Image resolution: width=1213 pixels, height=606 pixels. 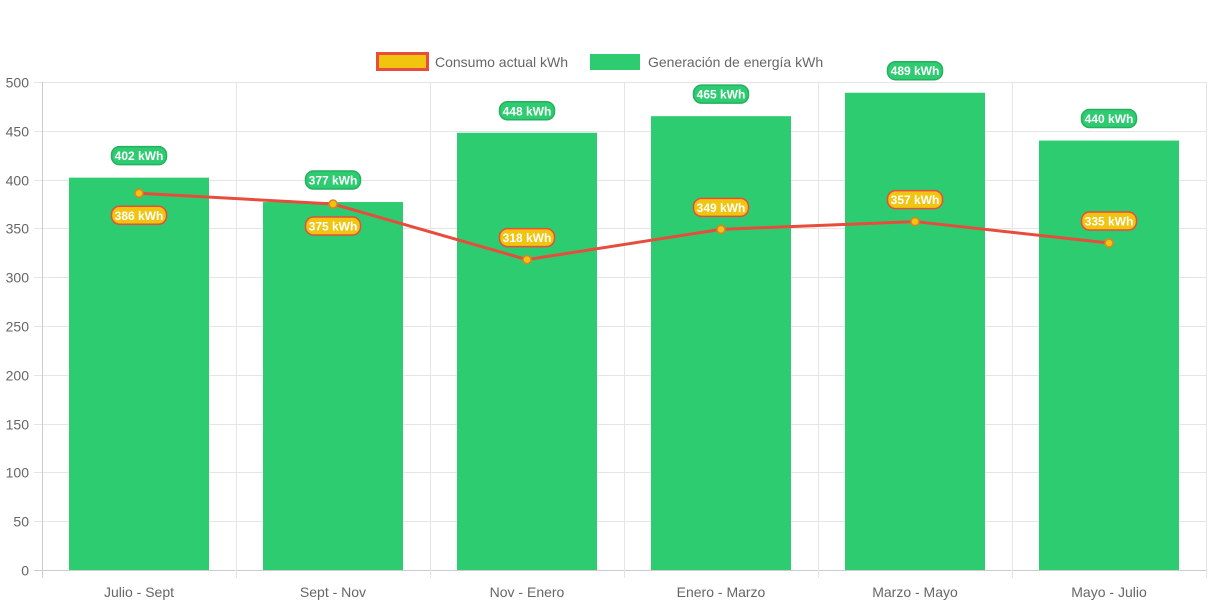 I want to click on y-tick-label: 50, so click(x=21, y=522).